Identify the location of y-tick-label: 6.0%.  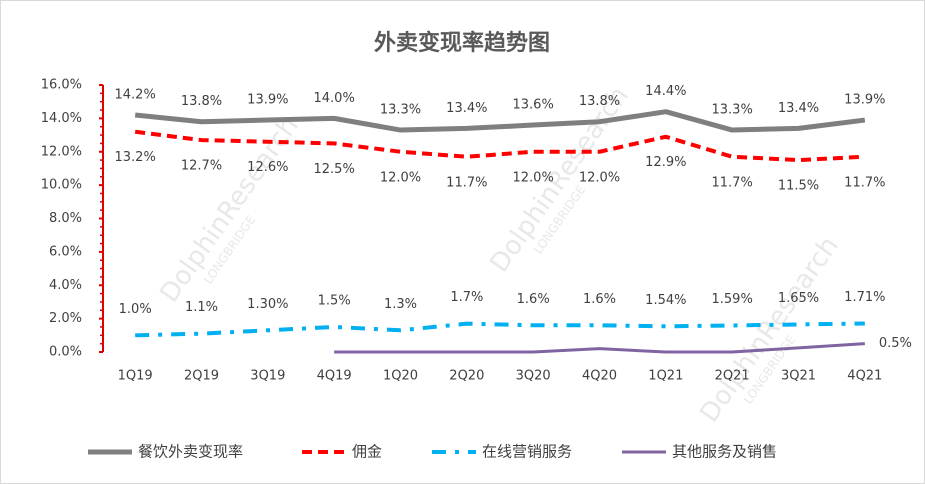
(65, 251).